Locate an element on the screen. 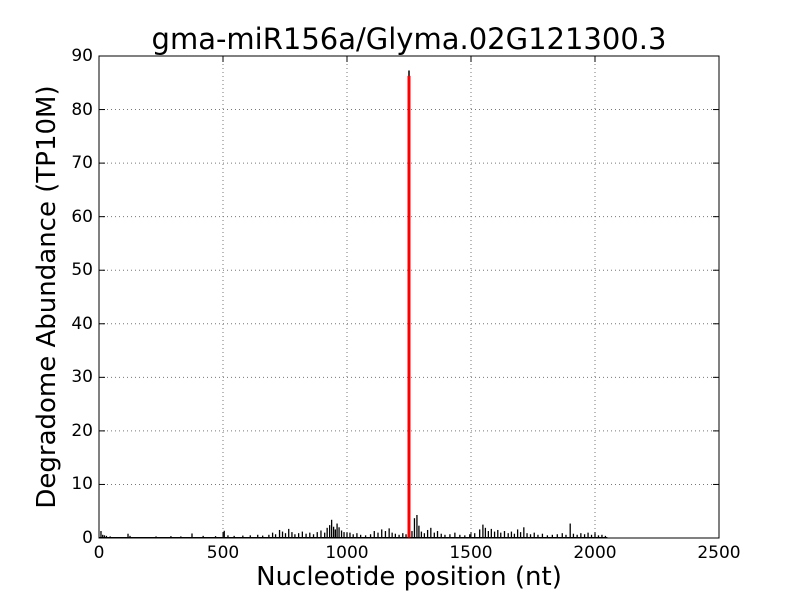 This screenshot has height=600, width=800. y-tick-label: 70 is located at coordinates (82, 163).